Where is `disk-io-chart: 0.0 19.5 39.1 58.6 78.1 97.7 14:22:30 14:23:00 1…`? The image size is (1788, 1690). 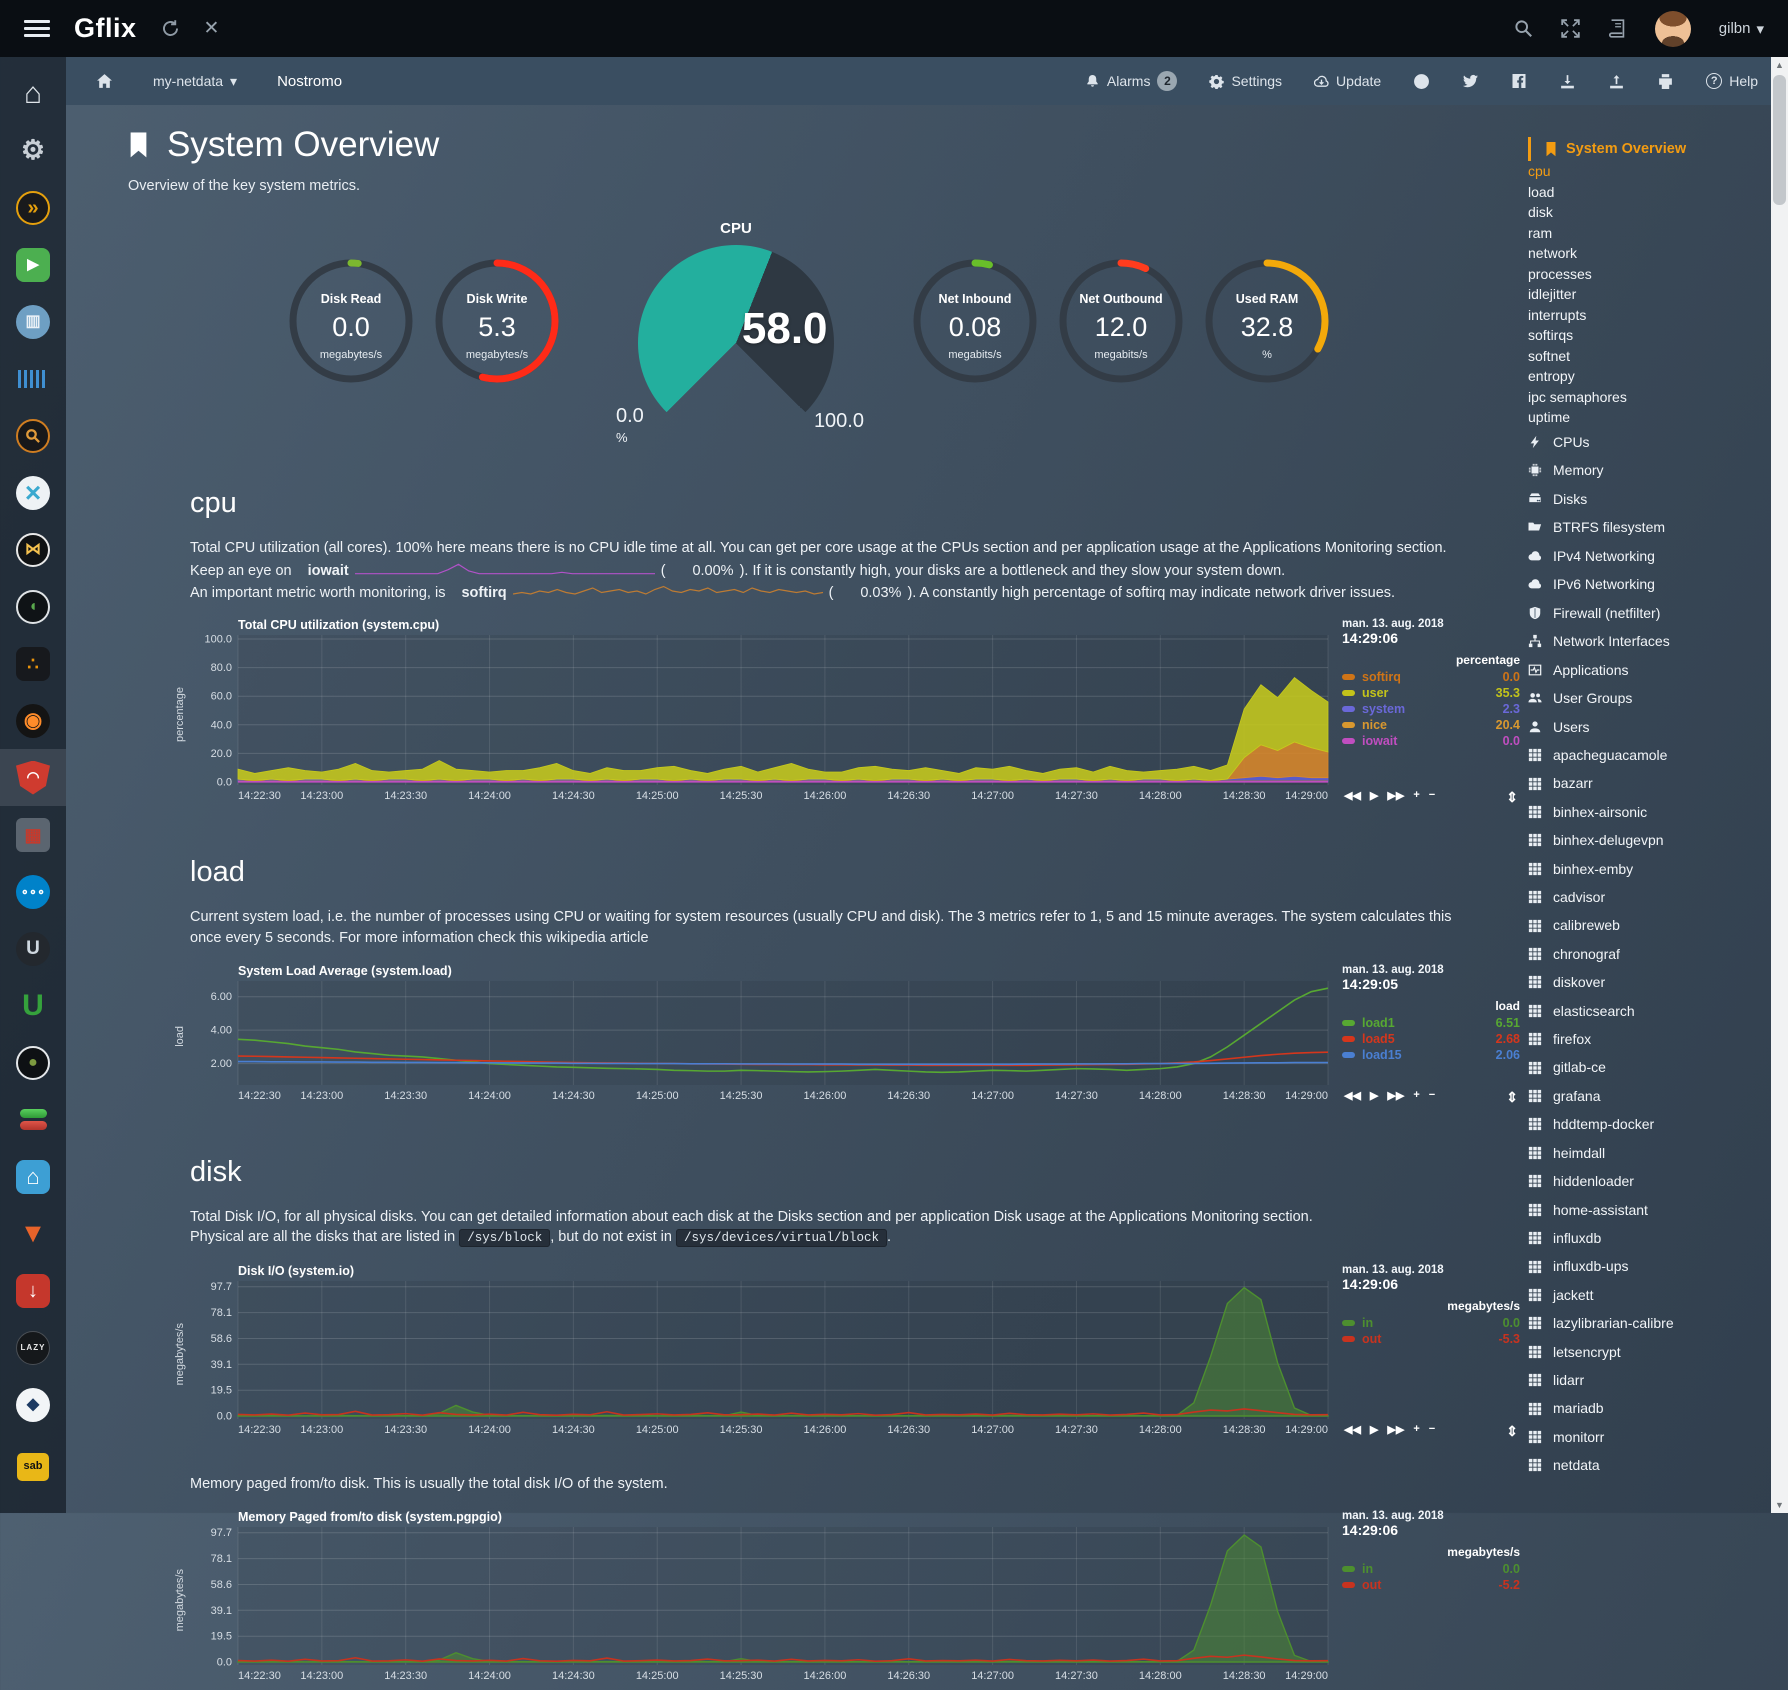
disk-io-chart: 0.0 19.5 39.1 58.6 78.1 97.7 14:22:30 14:23:00 1… is located at coordinates (762, 1362).